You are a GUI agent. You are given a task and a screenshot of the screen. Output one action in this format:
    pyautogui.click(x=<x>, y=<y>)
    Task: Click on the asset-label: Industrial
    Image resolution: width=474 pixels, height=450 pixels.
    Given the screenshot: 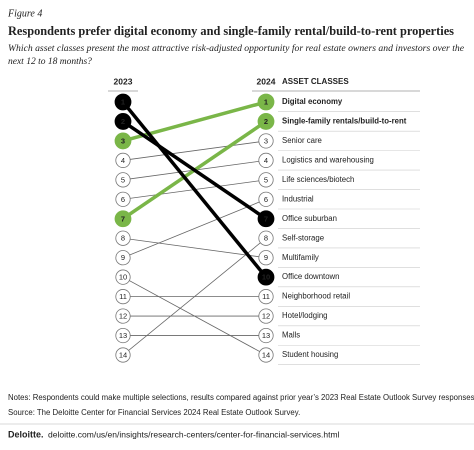 What is the action you would take?
    pyautogui.click(x=298, y=198)
    